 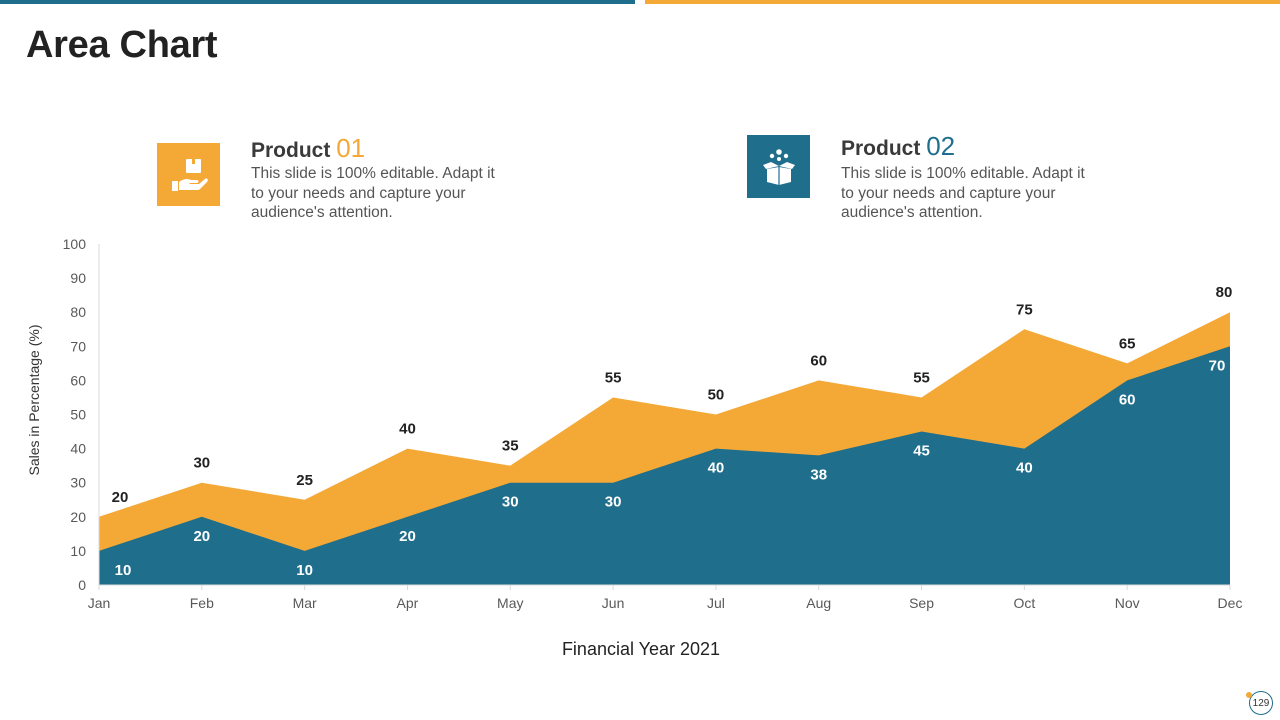 I want to click on x-axis-title: Financial Year 2021, so click(x=641, y=649).